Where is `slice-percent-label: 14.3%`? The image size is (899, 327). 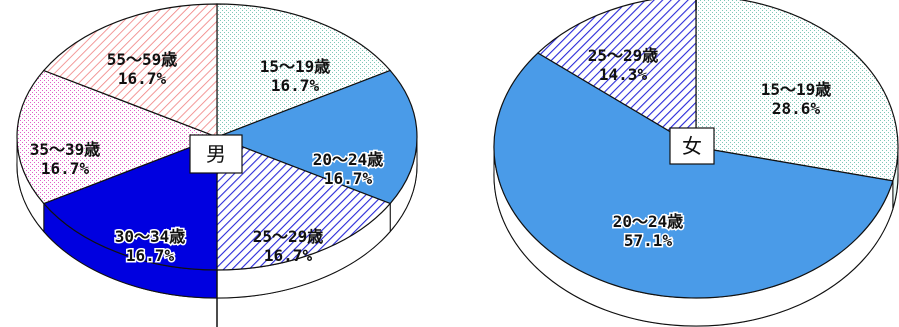 slice-percent-label: 14.3% is located at coordinates (623, 74).